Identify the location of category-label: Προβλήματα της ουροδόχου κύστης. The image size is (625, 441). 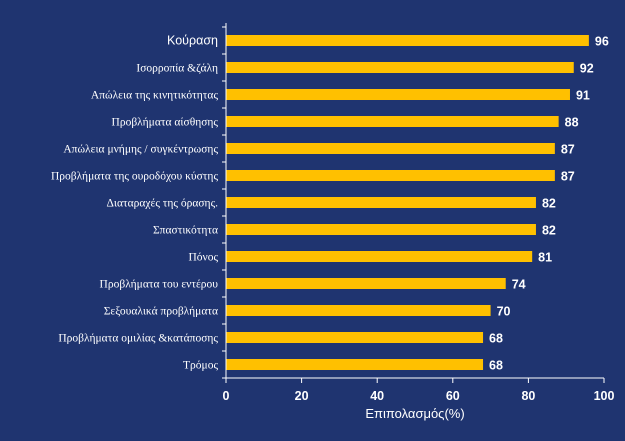
(135, 177).